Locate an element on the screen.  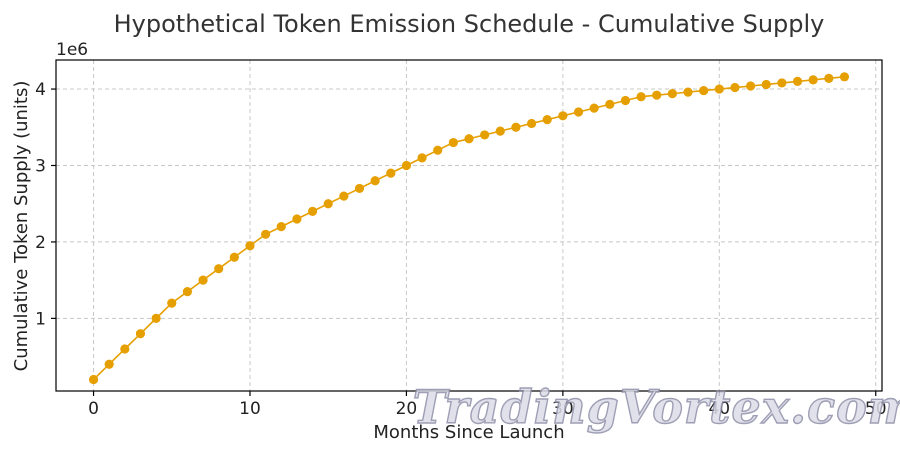
x-tick-label: 50 is located at coordinates (876, 409).